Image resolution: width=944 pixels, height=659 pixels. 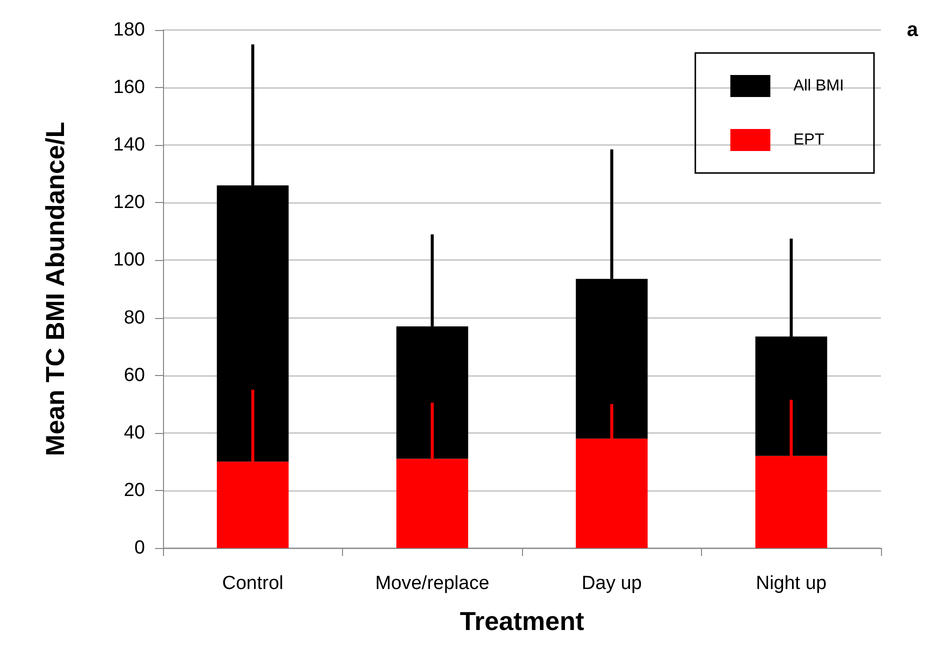 What do you see at coordinates (129, 260) in the screenshot?
I see `y-tick-label: 100` at bounding box center [129, 260].